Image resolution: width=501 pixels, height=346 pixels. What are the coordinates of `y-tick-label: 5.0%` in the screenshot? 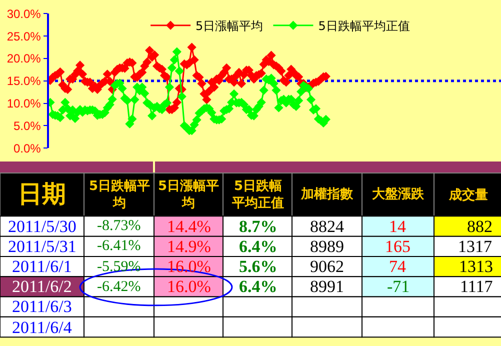 It's located at (27, 125).